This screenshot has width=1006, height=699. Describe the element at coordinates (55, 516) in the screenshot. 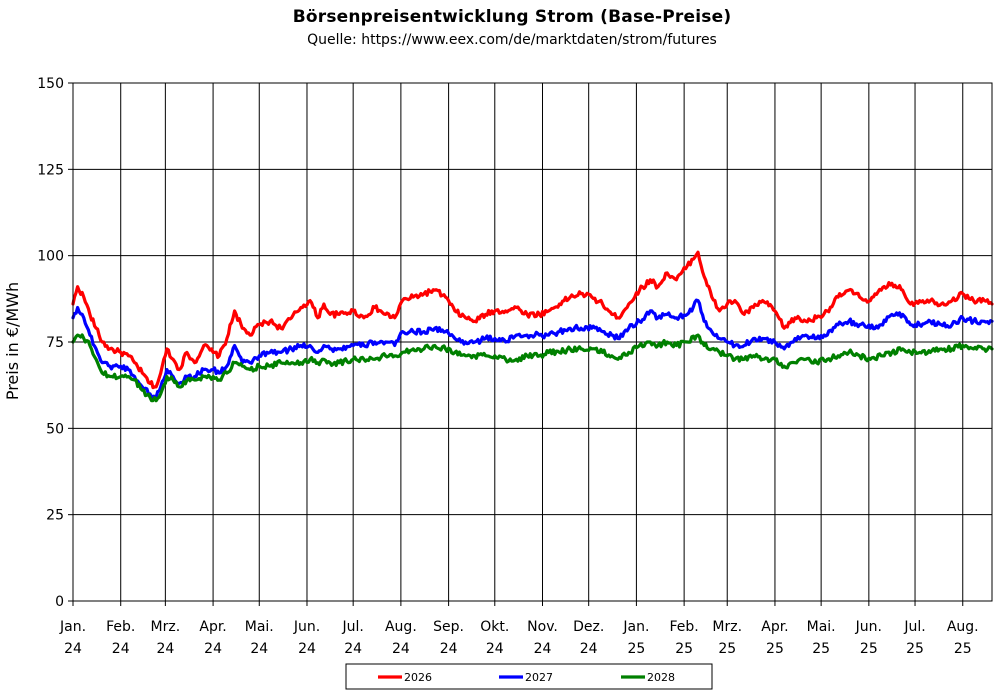

I see `y-tick-label: 25` at that location.